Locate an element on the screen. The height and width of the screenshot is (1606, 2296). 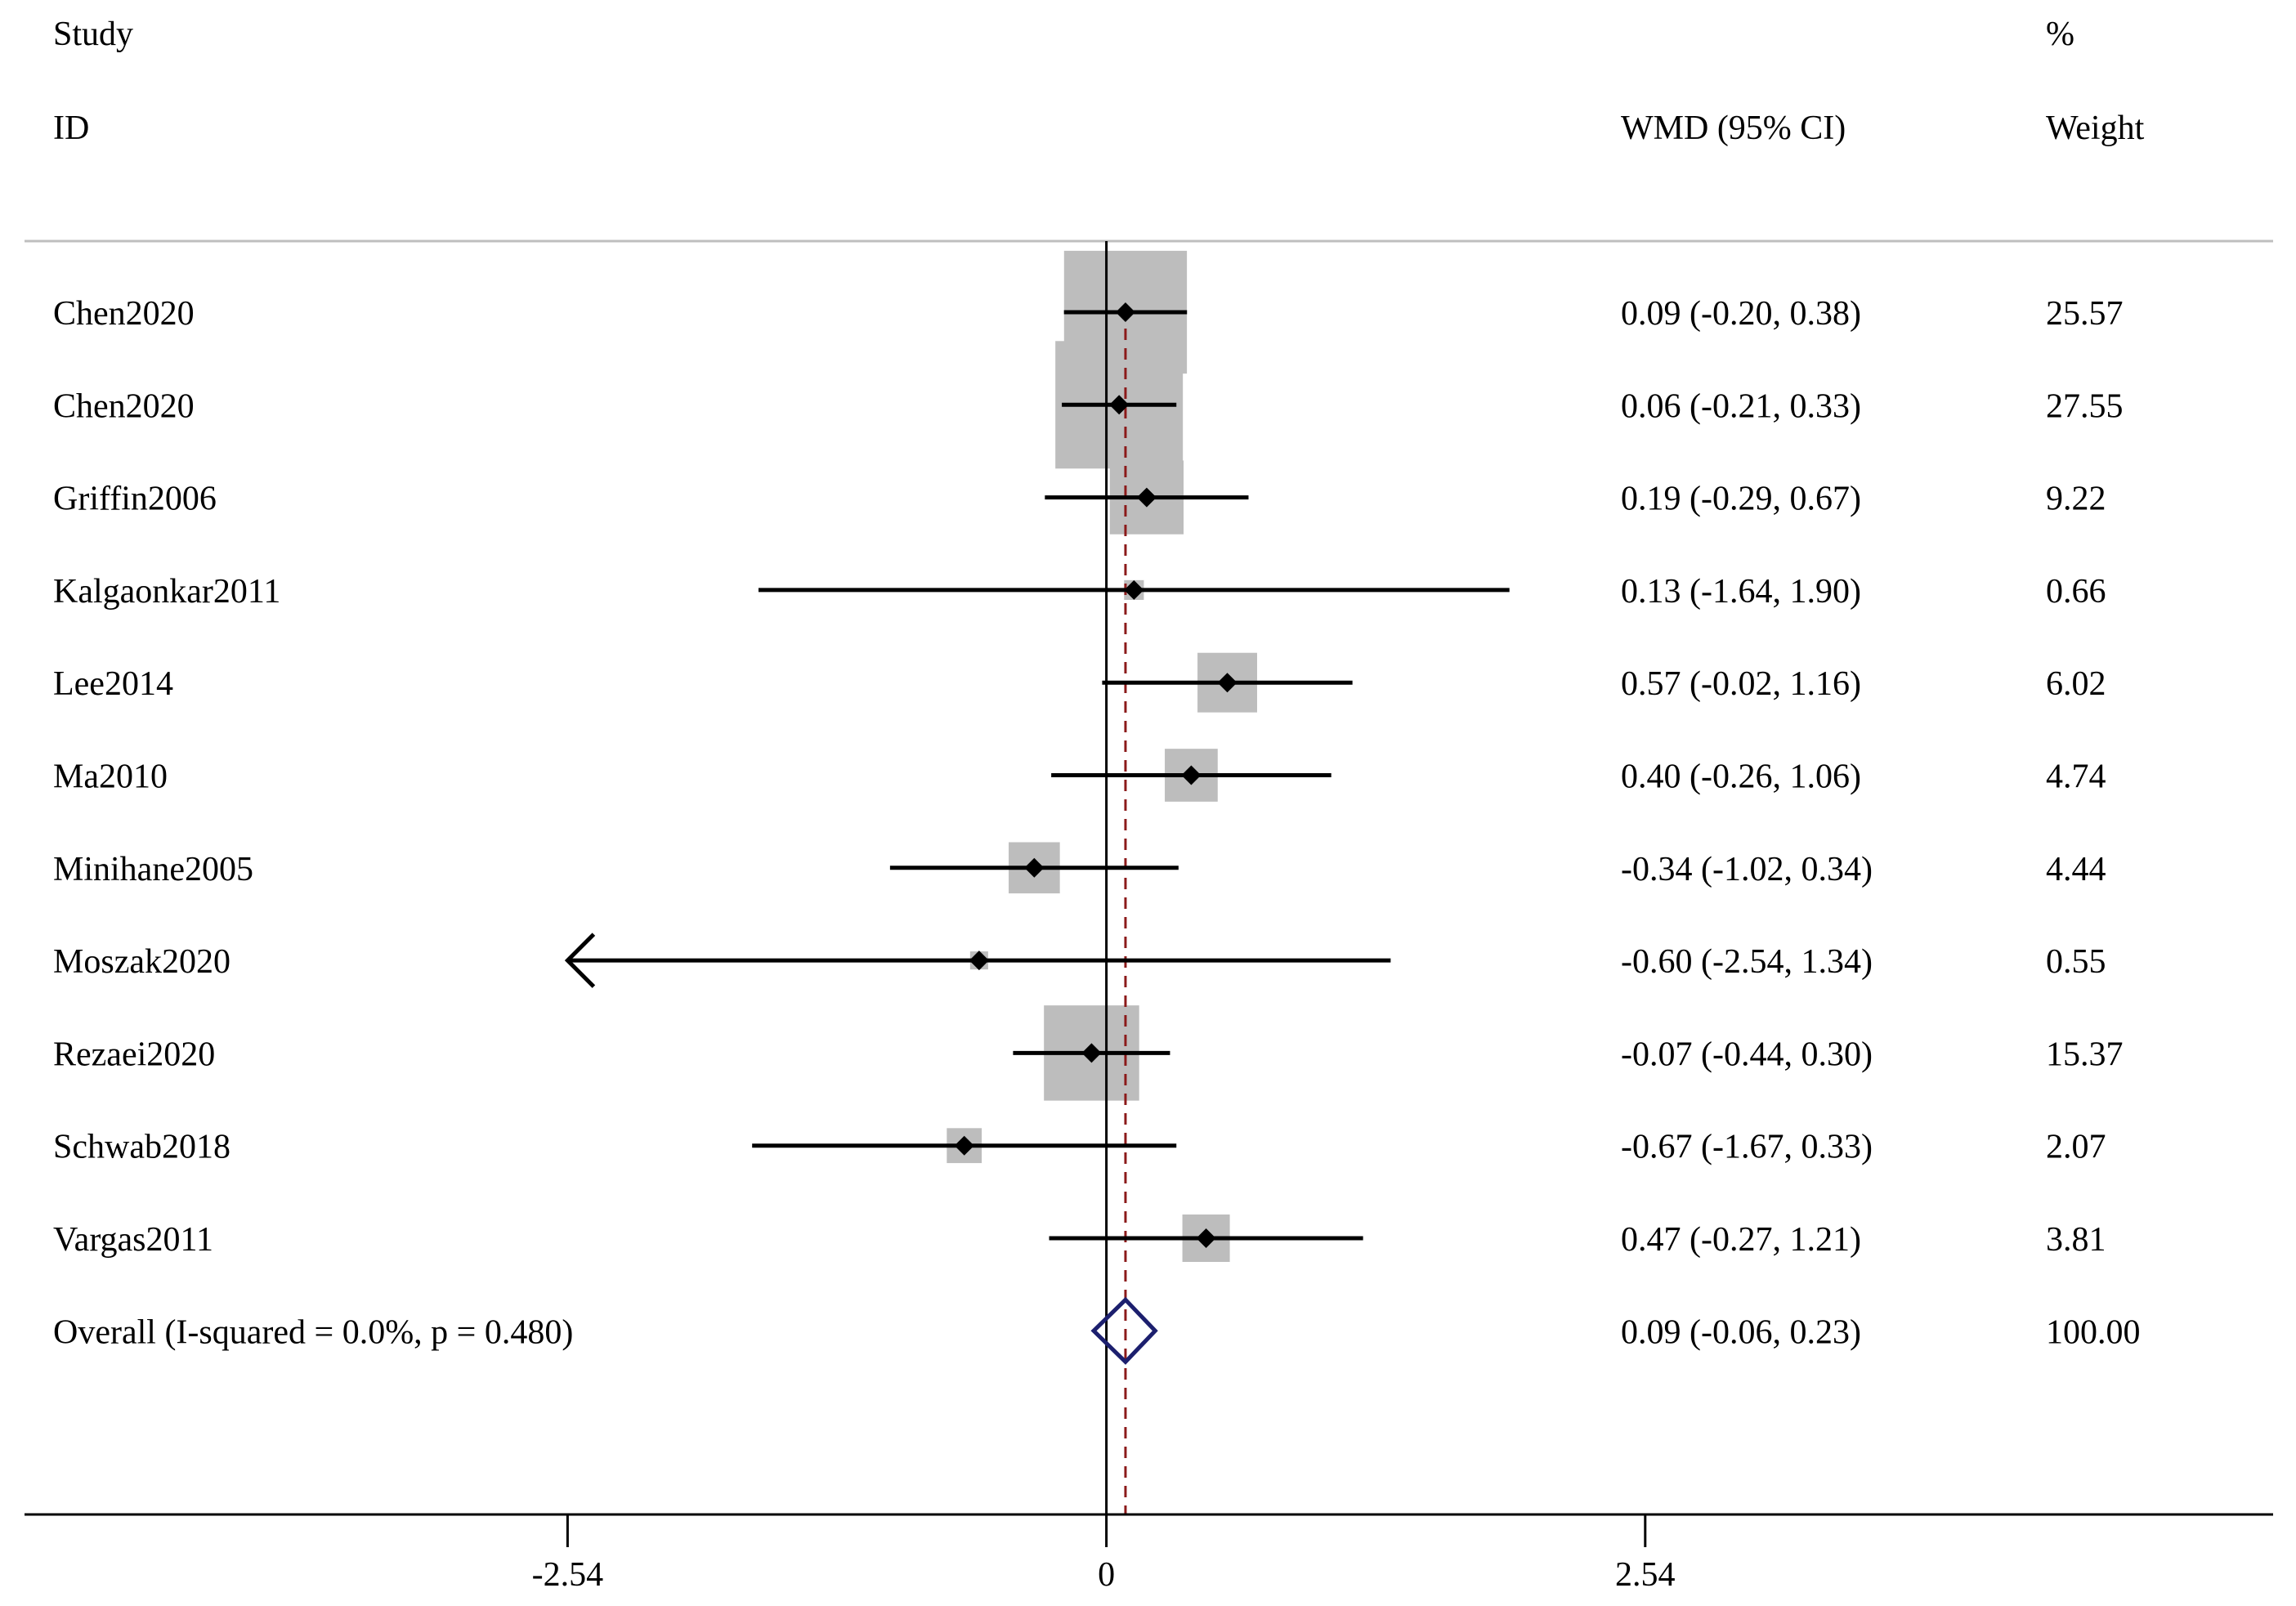
study-weight-text: 4.74 is located at coordinates (2076, 777).